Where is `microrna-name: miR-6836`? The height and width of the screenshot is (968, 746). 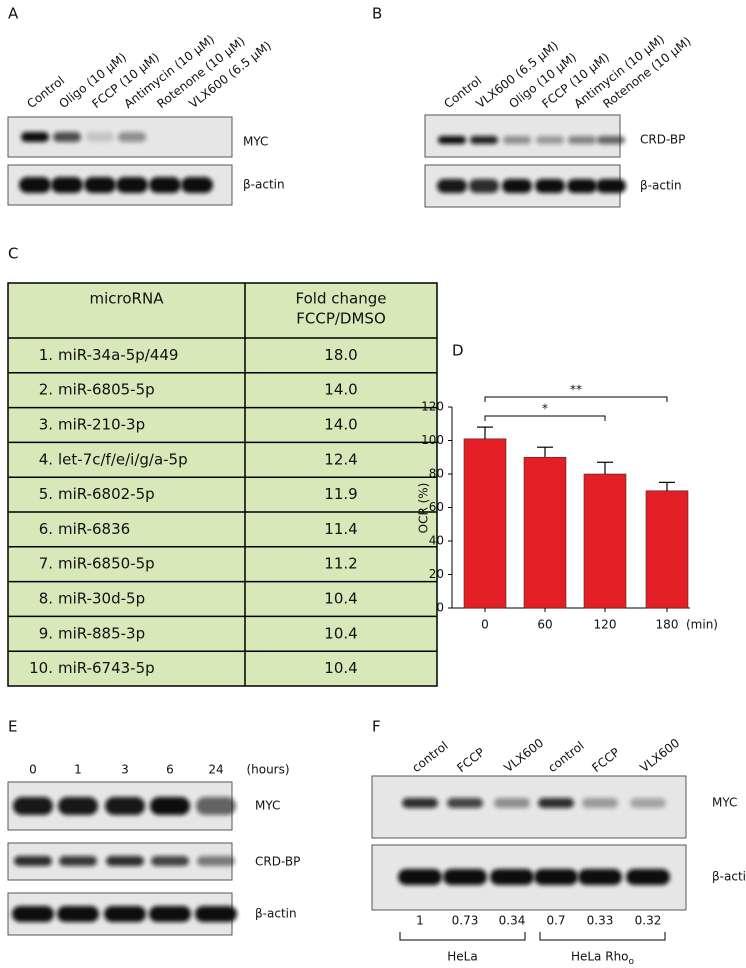 microrna-name: miR-6836 is located at coordinates (94, 529).